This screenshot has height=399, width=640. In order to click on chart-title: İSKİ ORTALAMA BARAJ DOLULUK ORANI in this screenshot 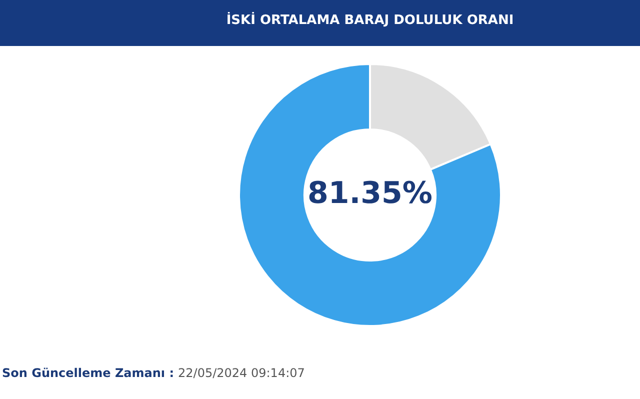, I will do `click(370, 20)`.